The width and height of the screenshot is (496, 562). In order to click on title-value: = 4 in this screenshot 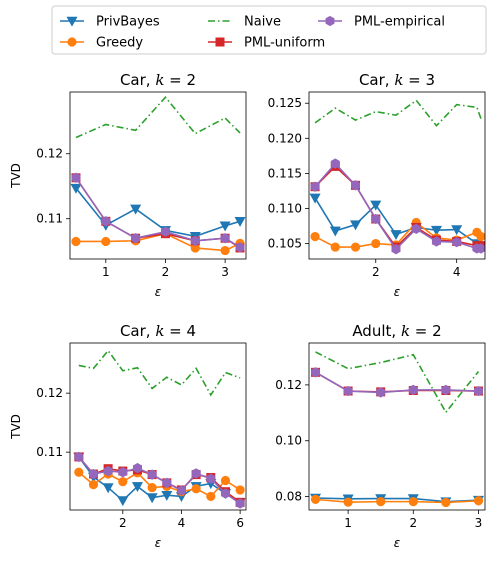, I will do `click(180, 331)`.